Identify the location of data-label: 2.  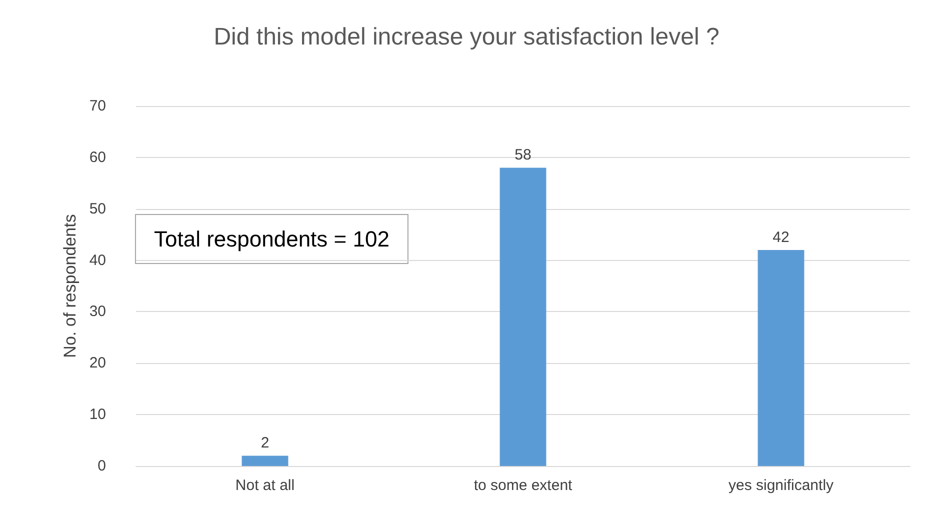
(265, 443).